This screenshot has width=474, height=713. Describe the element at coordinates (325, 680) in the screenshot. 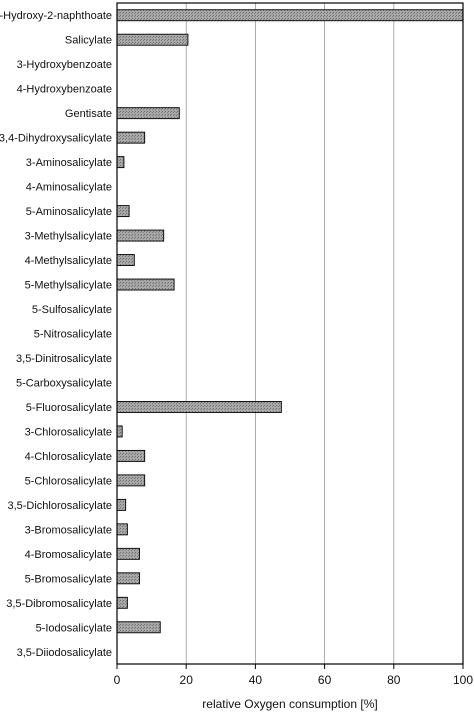

I see `x-tick-label: 60` at that location.